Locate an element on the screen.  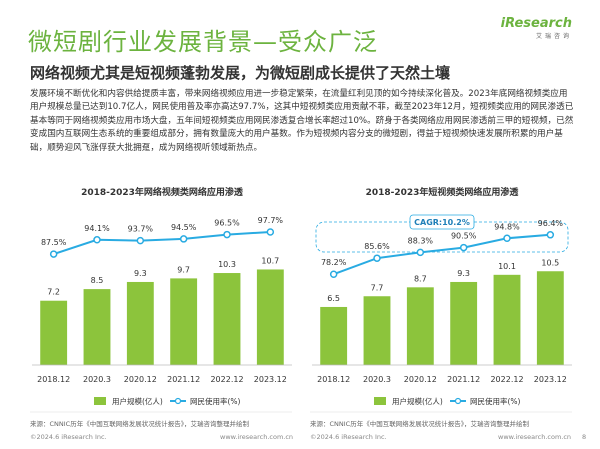
data-label: 10.1 is located at coordinates (507, 266).